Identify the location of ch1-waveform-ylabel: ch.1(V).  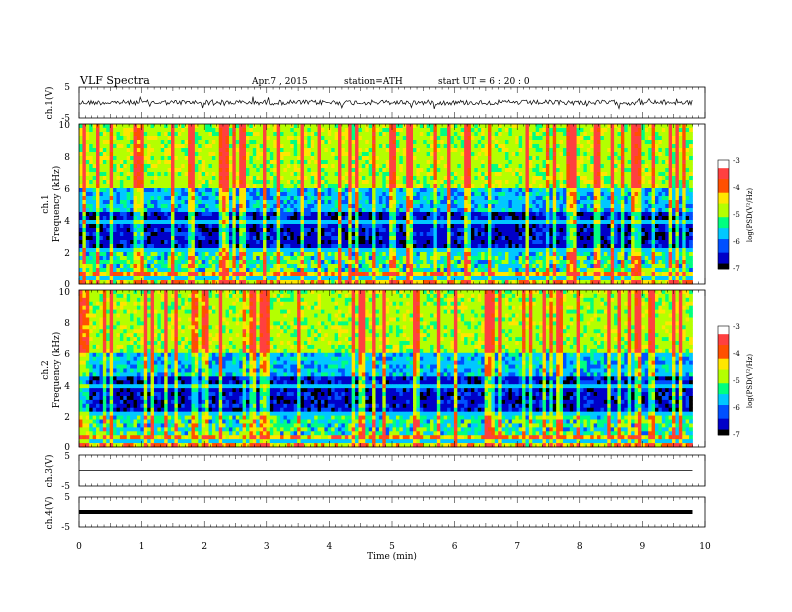
(49, 103).